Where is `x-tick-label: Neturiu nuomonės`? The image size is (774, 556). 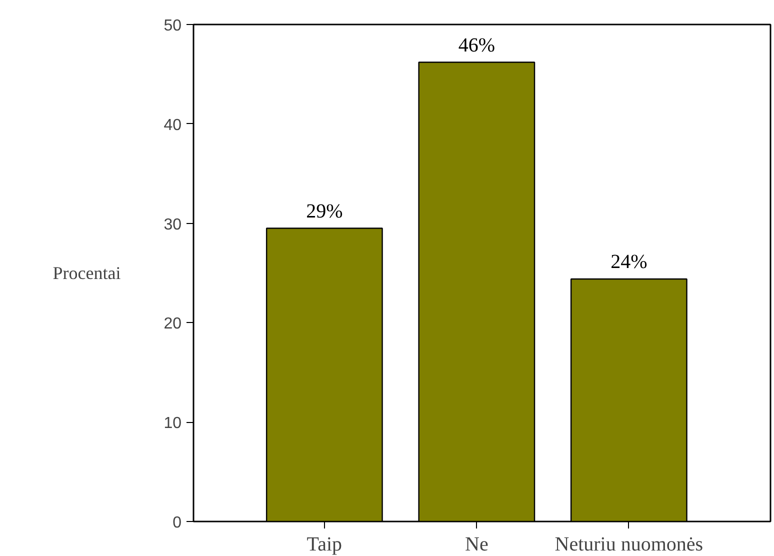
x-tick-label: Neturiu nuomonės is located at coordinates (629, 545).